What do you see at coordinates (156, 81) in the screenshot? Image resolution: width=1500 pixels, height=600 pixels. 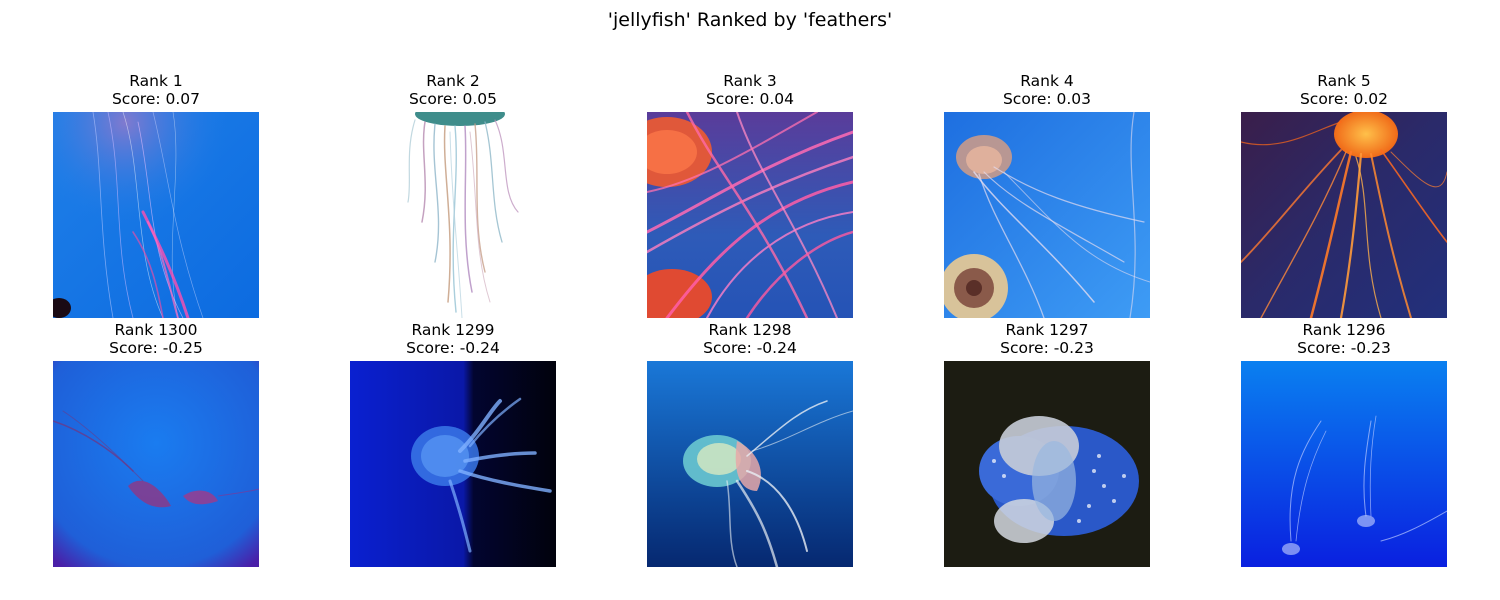 I see `rank-label: Rank 1` at bounding box center [156, 81].